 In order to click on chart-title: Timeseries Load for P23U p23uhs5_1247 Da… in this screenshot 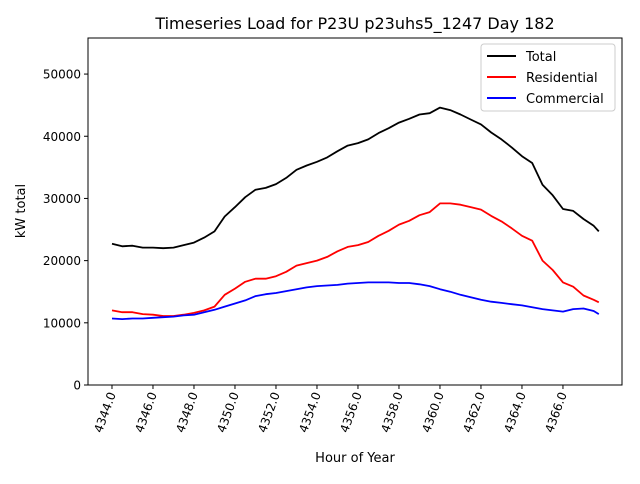, I will do `click(354, 24)`.